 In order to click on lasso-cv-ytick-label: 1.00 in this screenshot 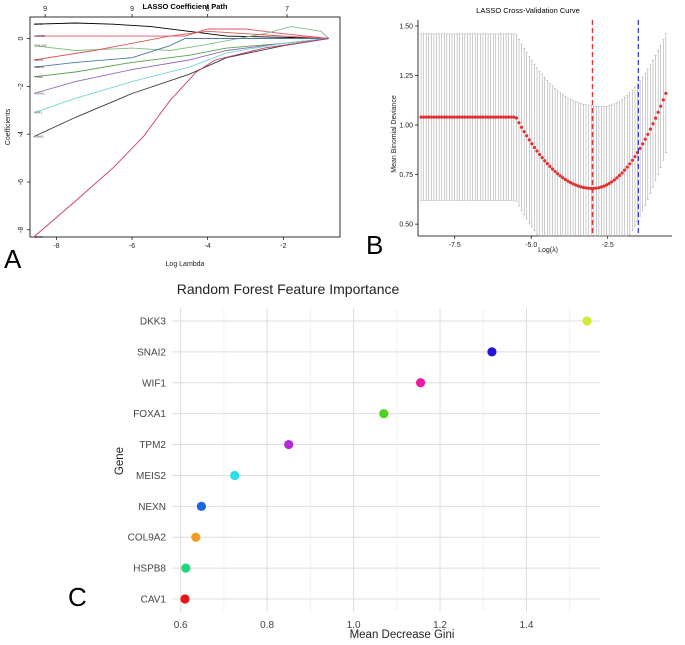, I will do `click(406, 126)`.